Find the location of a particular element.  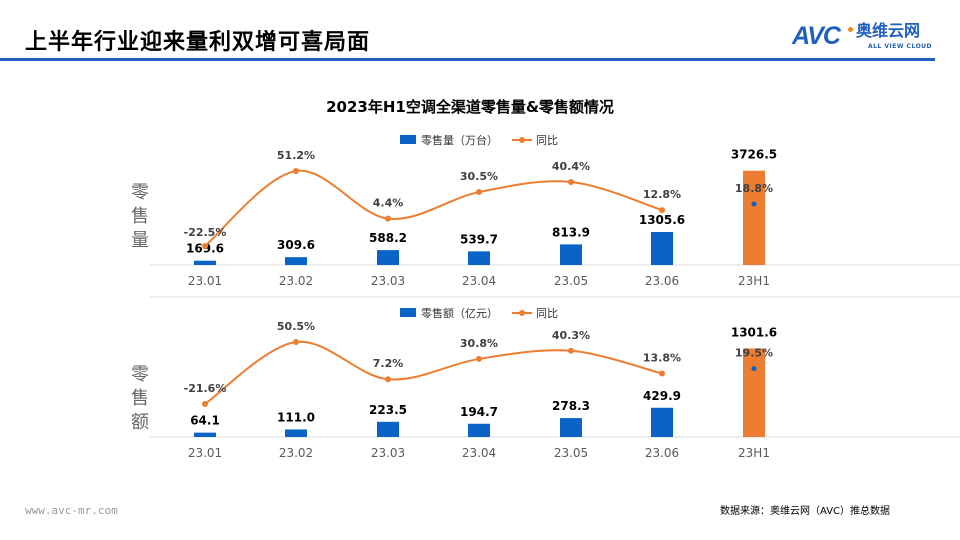

yoy-label: 13.8% is located at coordinates (662, 358).